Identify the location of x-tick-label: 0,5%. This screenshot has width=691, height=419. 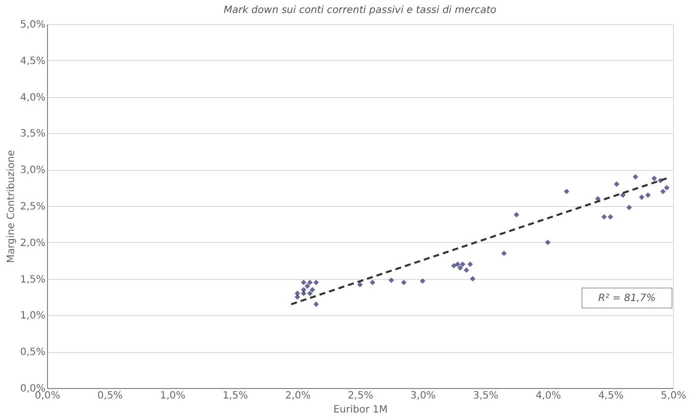
(110, 396).